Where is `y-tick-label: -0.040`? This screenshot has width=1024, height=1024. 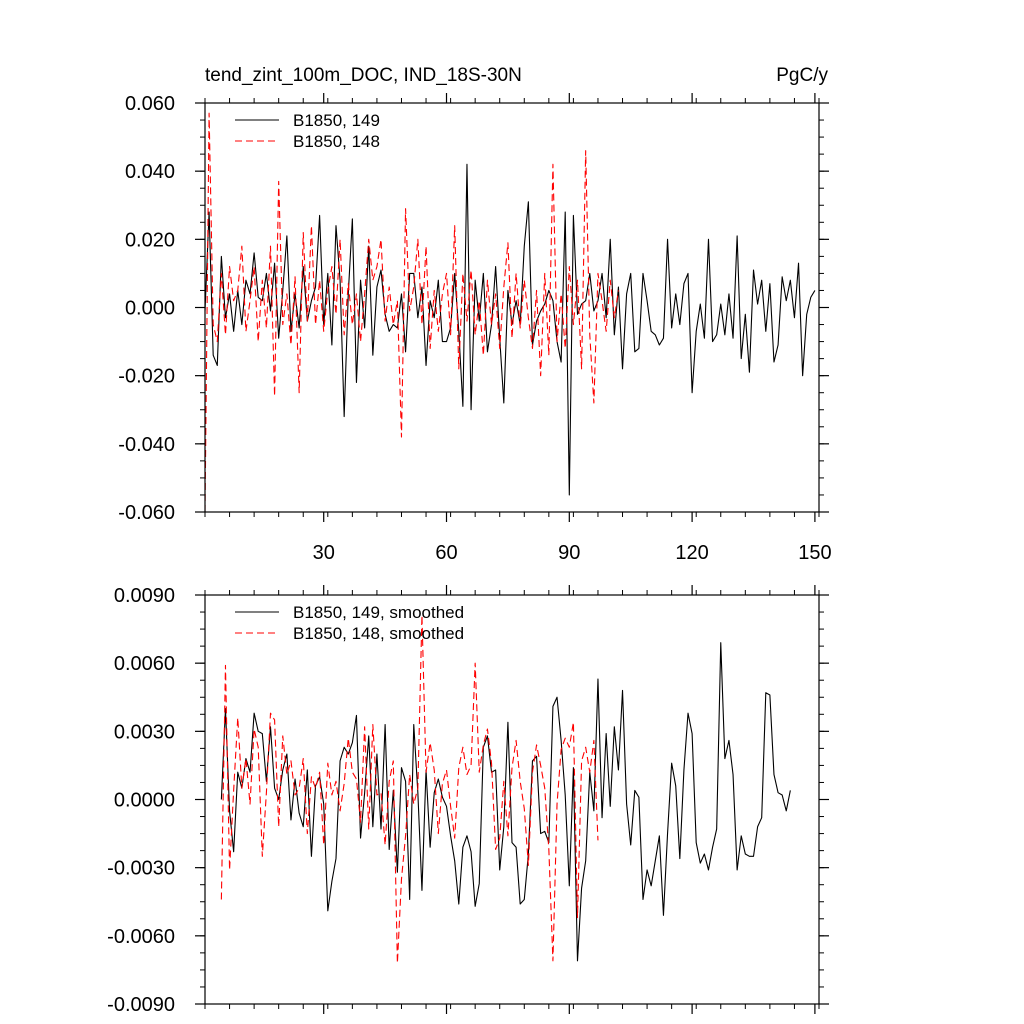
y-tick-label: -0.040 is located at coordinates (146, 445).